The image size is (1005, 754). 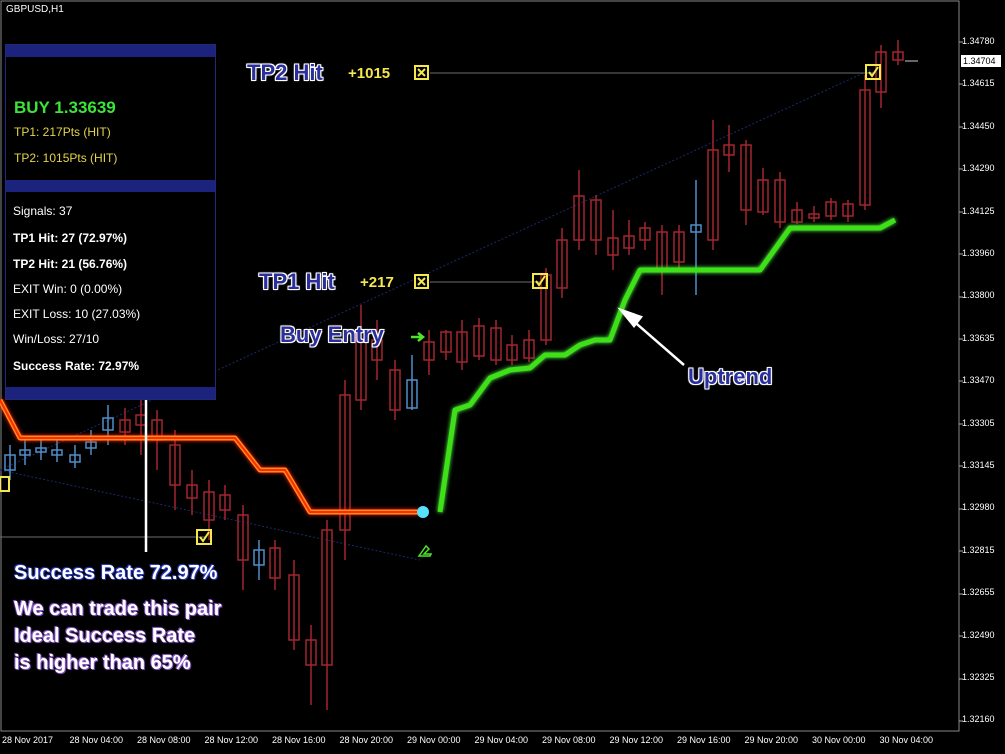 I want to click on tp1-check-mark-icon, so click(x=540, y=281).